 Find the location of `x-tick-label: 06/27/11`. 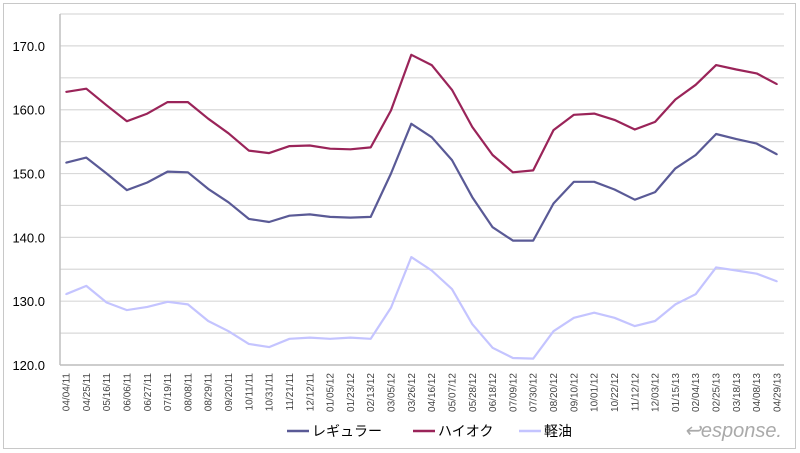

x-tick-label: 06/27/11 is located at coordinates (148, 392).